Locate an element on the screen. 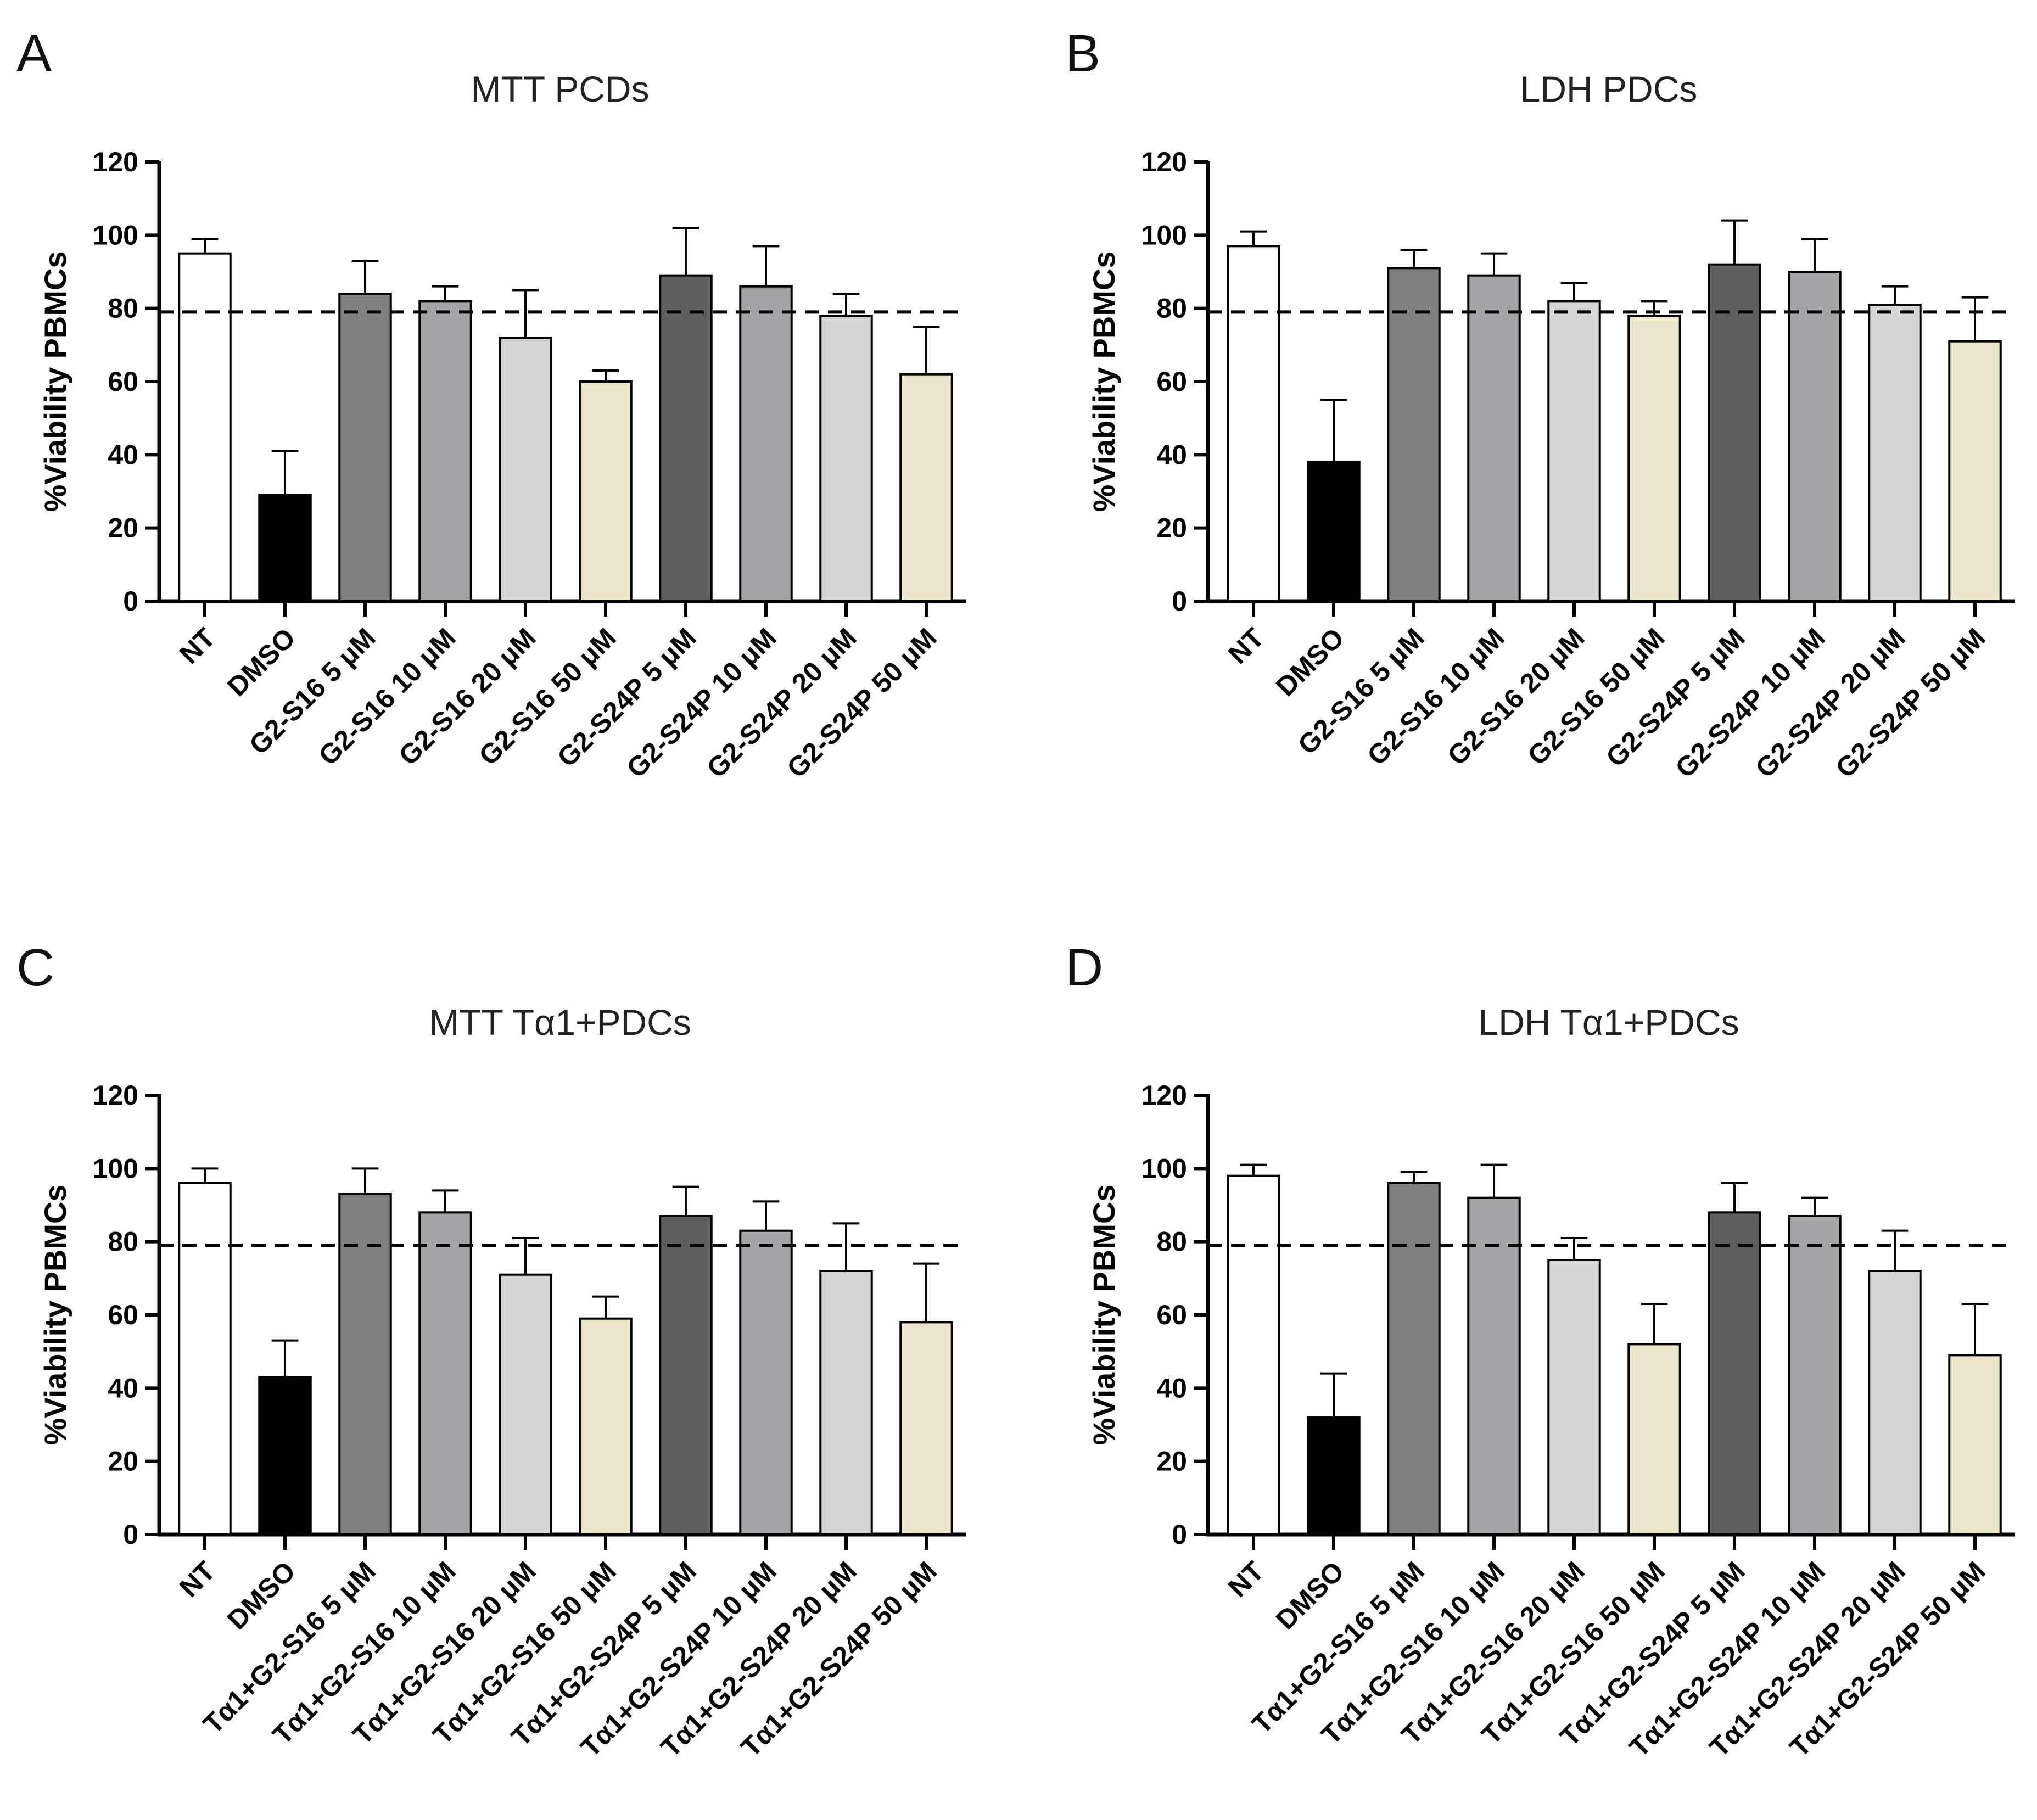 The width and height of the screenshot is (2037, 1820). chart-title: MTT Tα1+PDCs is located at coordinates (560, 1022).